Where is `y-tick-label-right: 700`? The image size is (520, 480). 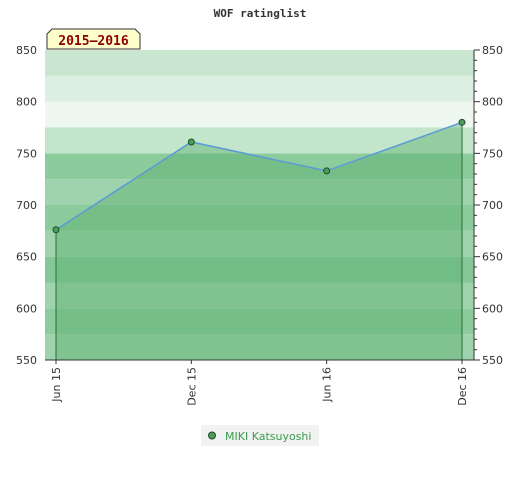
y-tick-label-right: 700 is located at coordinates (492, 205).